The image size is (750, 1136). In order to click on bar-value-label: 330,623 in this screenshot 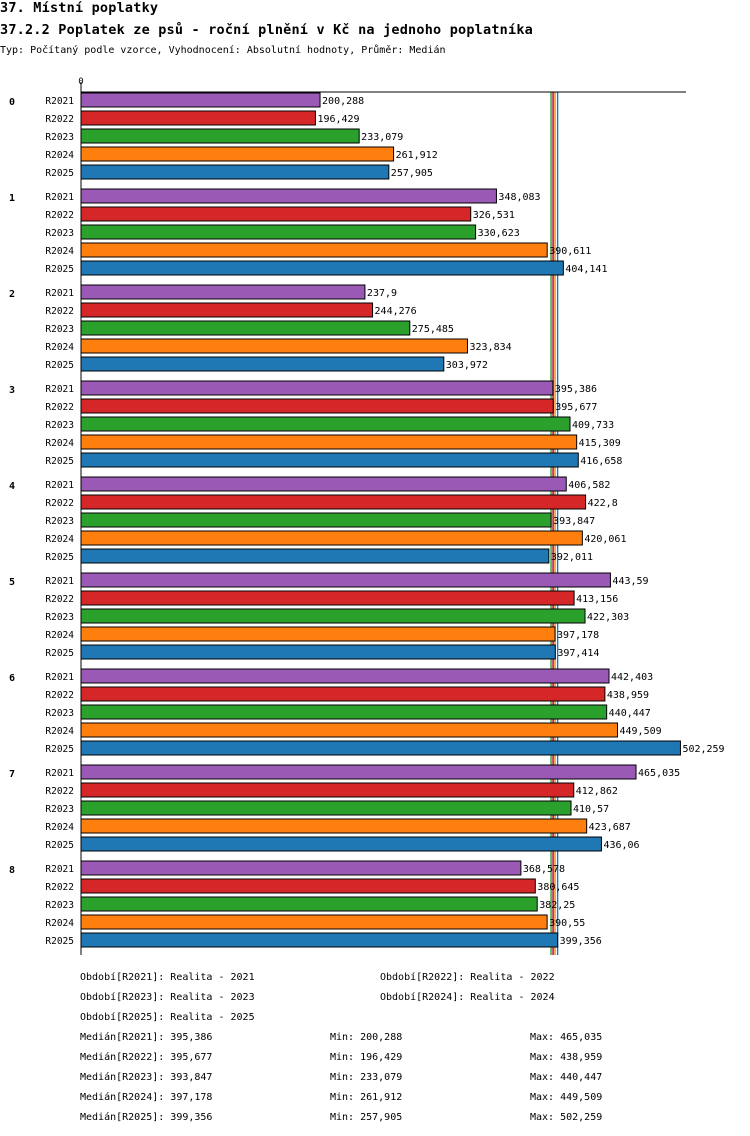, I will do `click(499, 233)`.